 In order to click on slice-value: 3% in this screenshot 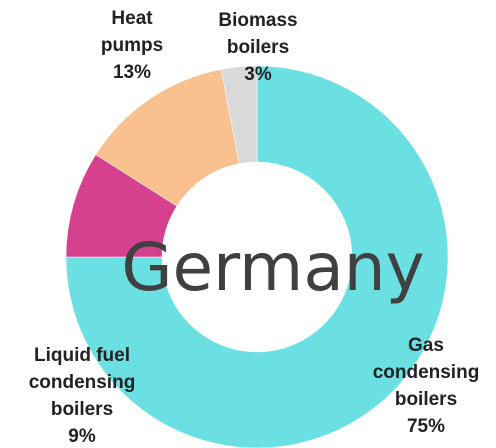, I will do `click(258, 74)`.